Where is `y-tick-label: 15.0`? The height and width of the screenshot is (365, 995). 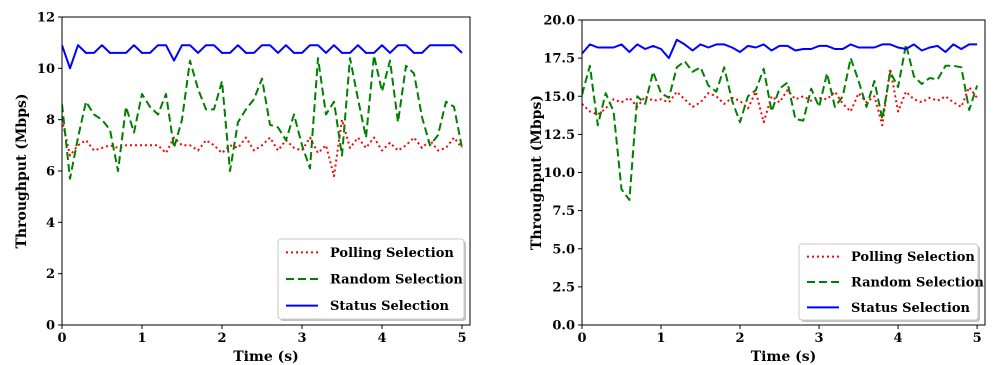 y-tick-label: 15.0 is located at coordinates (559, 97).